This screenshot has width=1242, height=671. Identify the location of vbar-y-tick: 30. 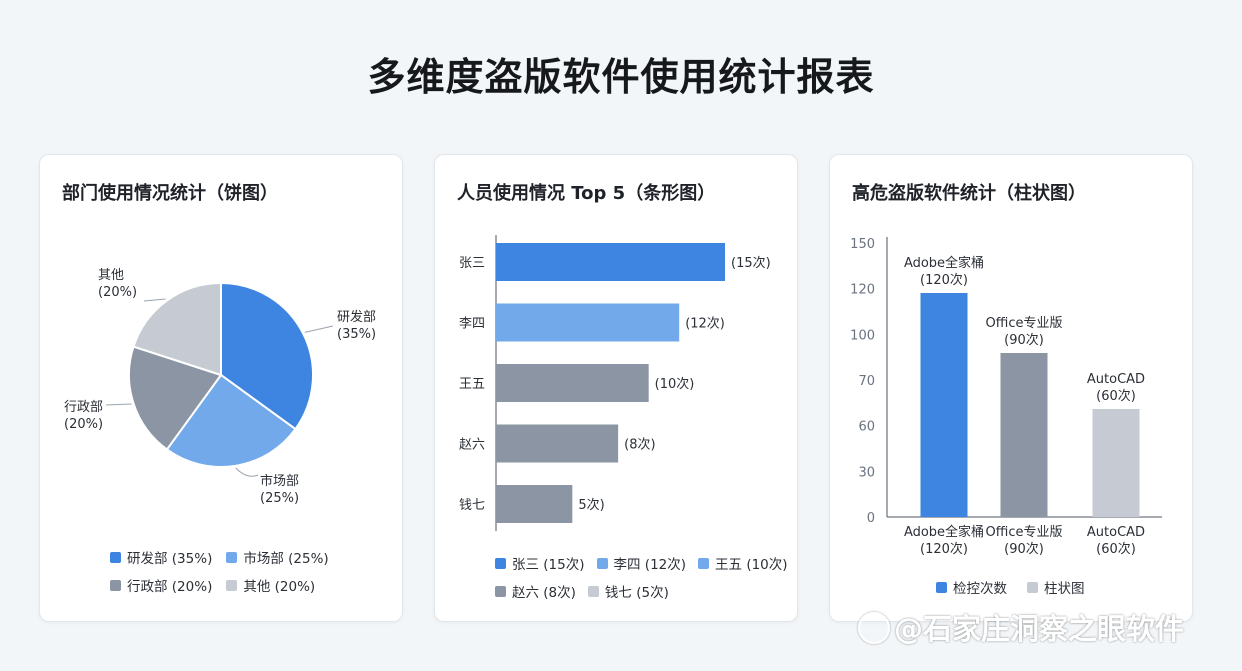
(866, 472).